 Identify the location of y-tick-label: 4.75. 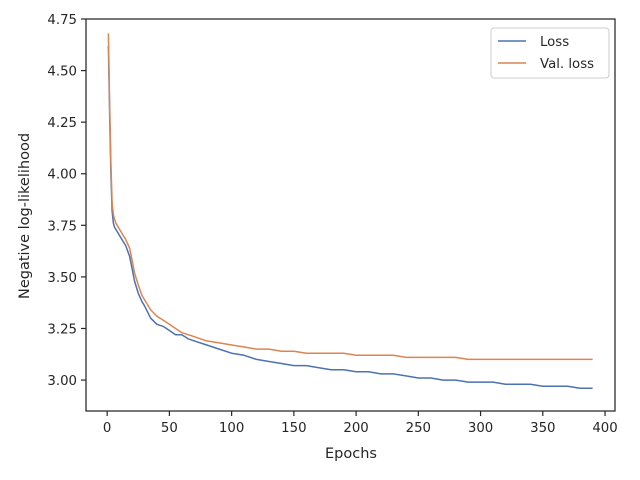
(62, 20).